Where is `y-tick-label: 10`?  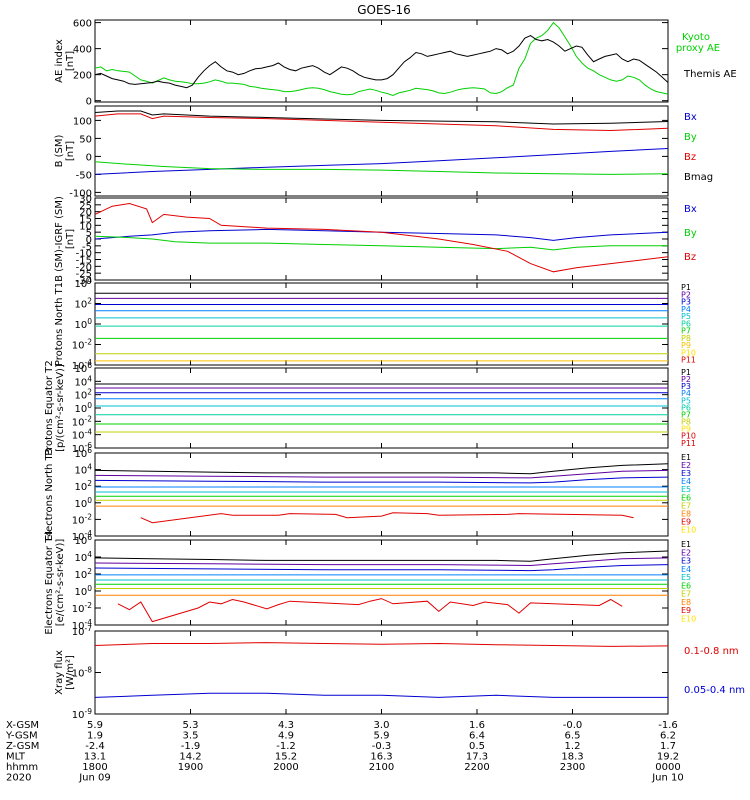
y-tick-label: 10 is located at coordinates (85, 226).